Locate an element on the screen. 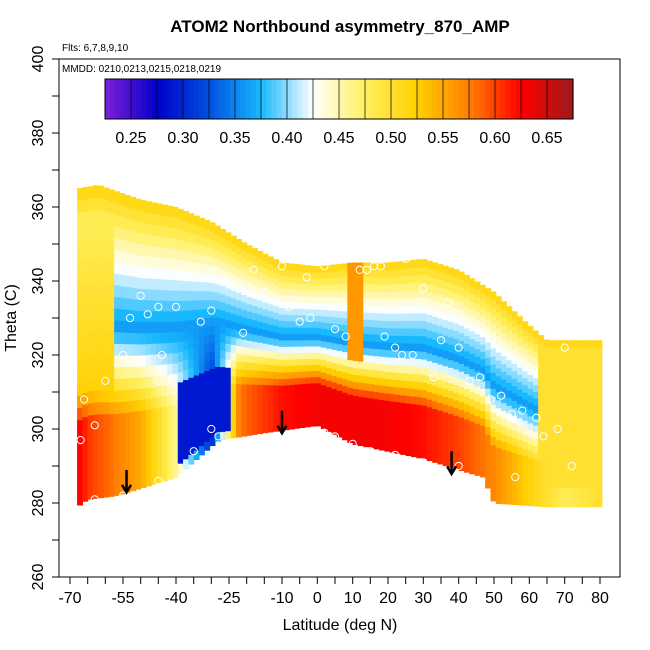  observation-point is located at coordinates (282, 440).